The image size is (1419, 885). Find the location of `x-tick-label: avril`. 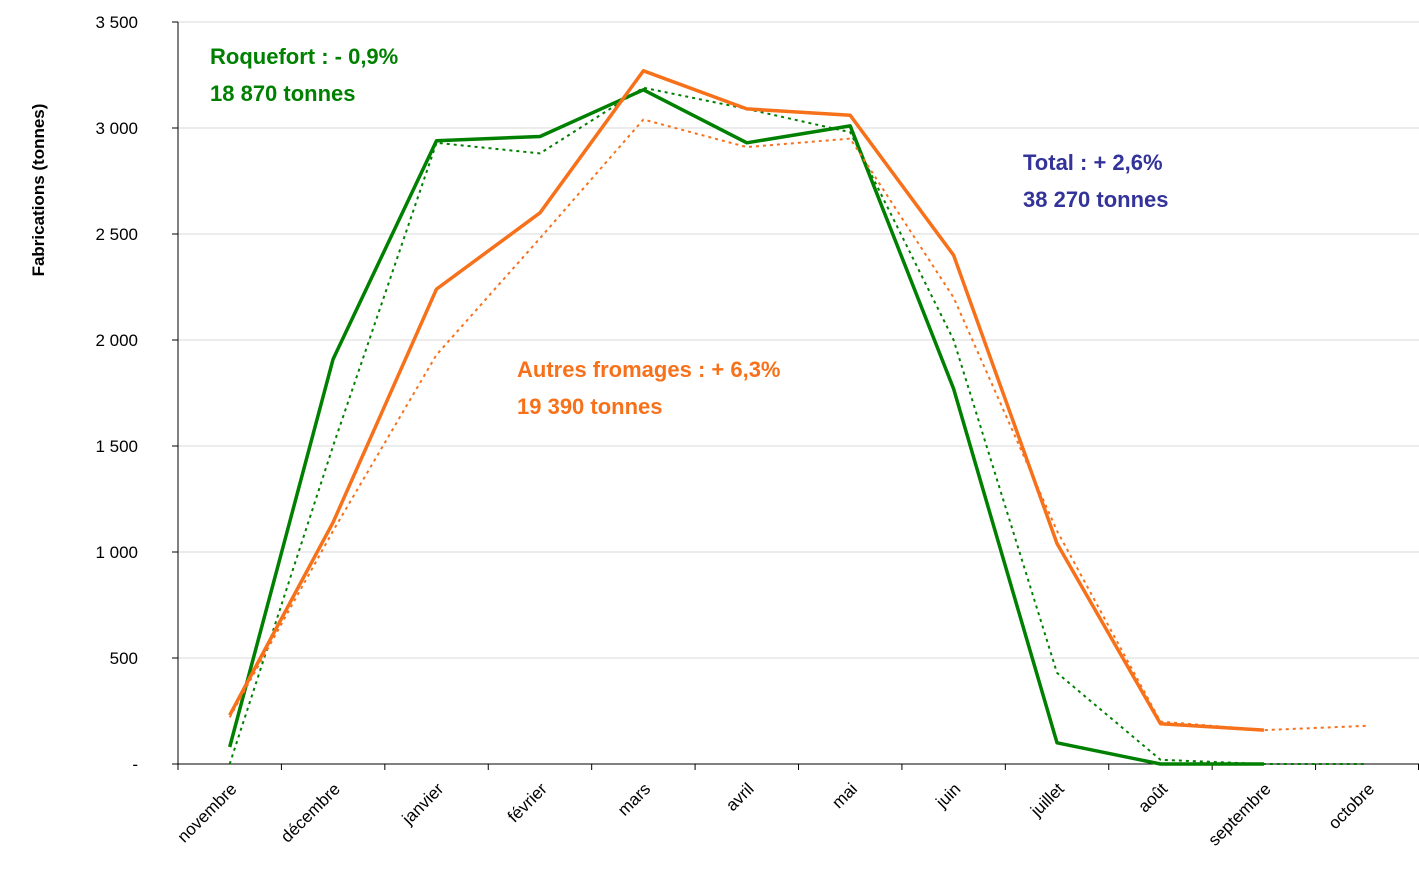

x-tick-label: avril is located at coordinates (739, 796).